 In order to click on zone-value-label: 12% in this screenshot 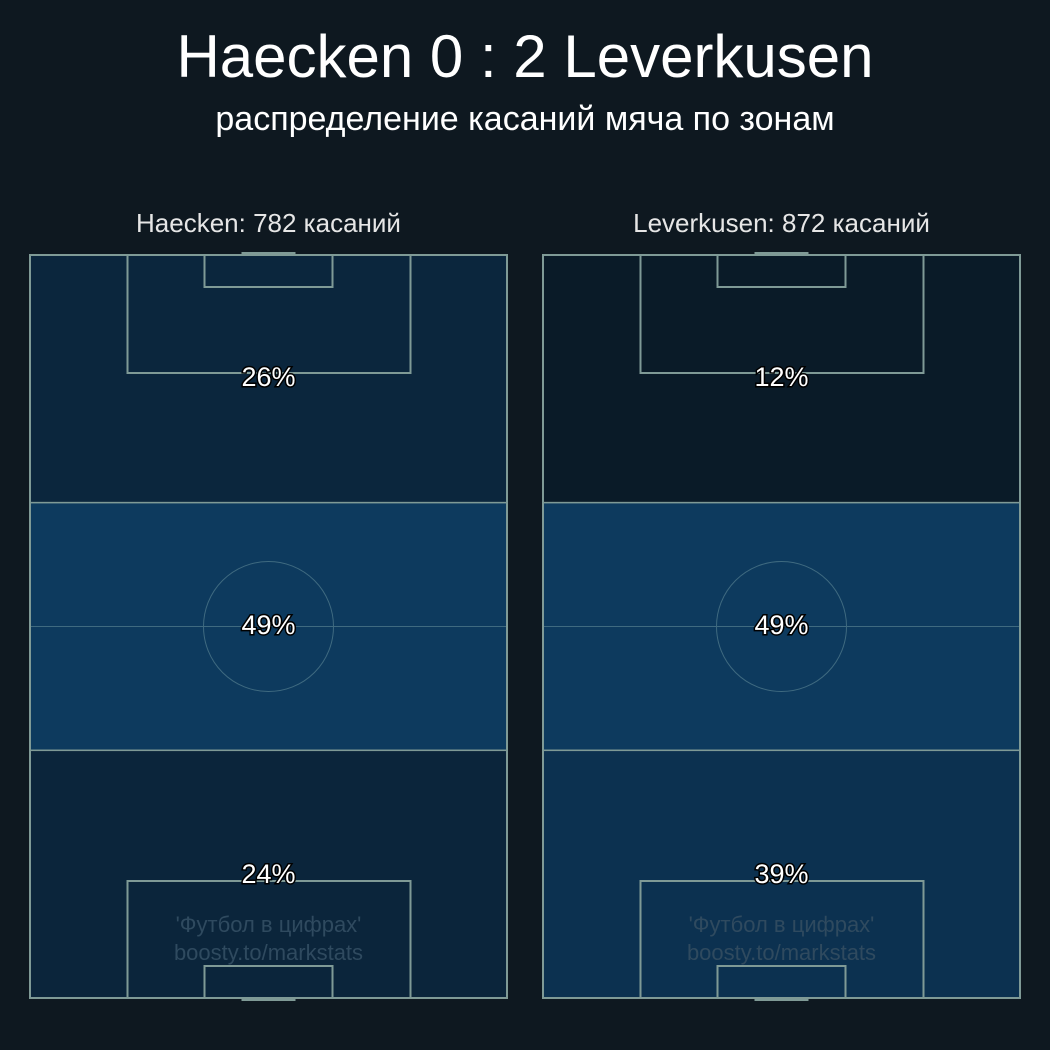, I will do `click(781, 377)`.